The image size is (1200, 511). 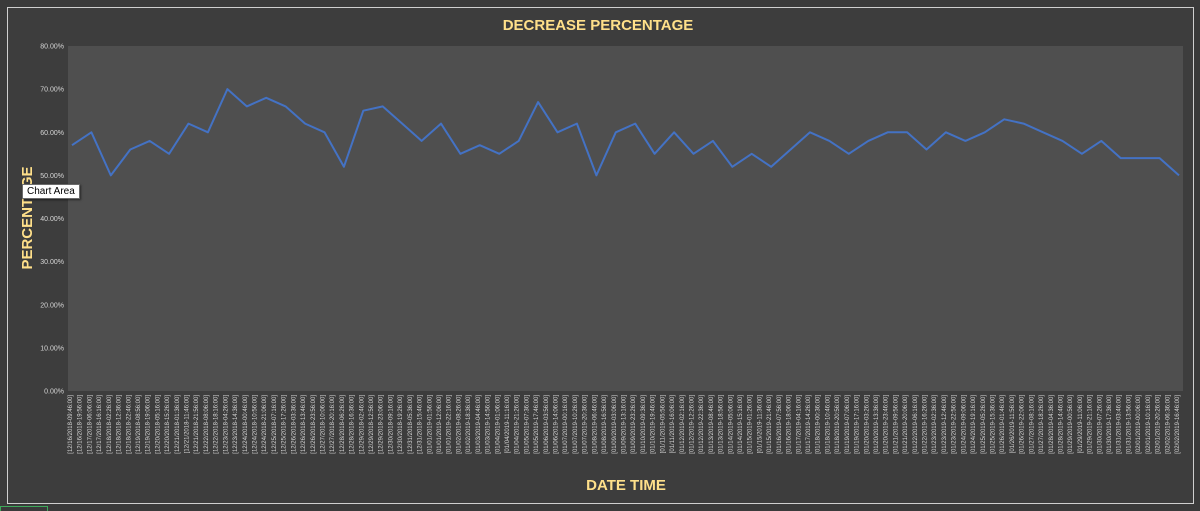 What do you see at coordinates (24, 508) in the screenshot?
I see `cell-selection-indicator` at bounding box center [24, 508].